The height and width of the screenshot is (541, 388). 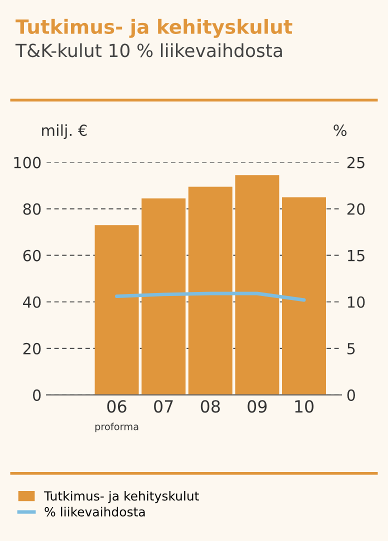 I want to click on line-series, so click(x=210, y=297).